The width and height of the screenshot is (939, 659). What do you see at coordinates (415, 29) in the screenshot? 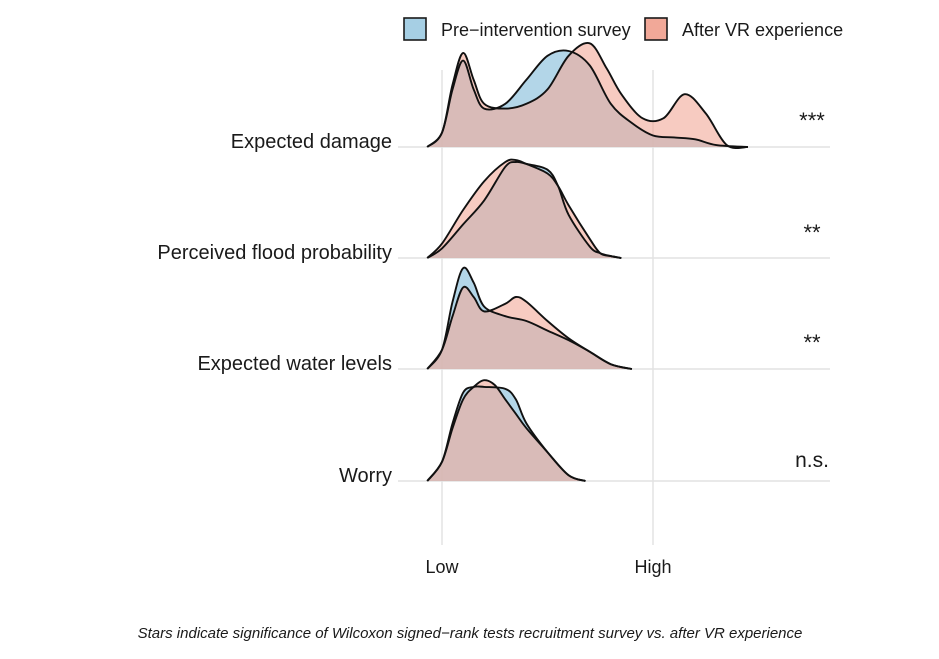
I see `legend-swatch-pre` at bounding box center [415, 29].